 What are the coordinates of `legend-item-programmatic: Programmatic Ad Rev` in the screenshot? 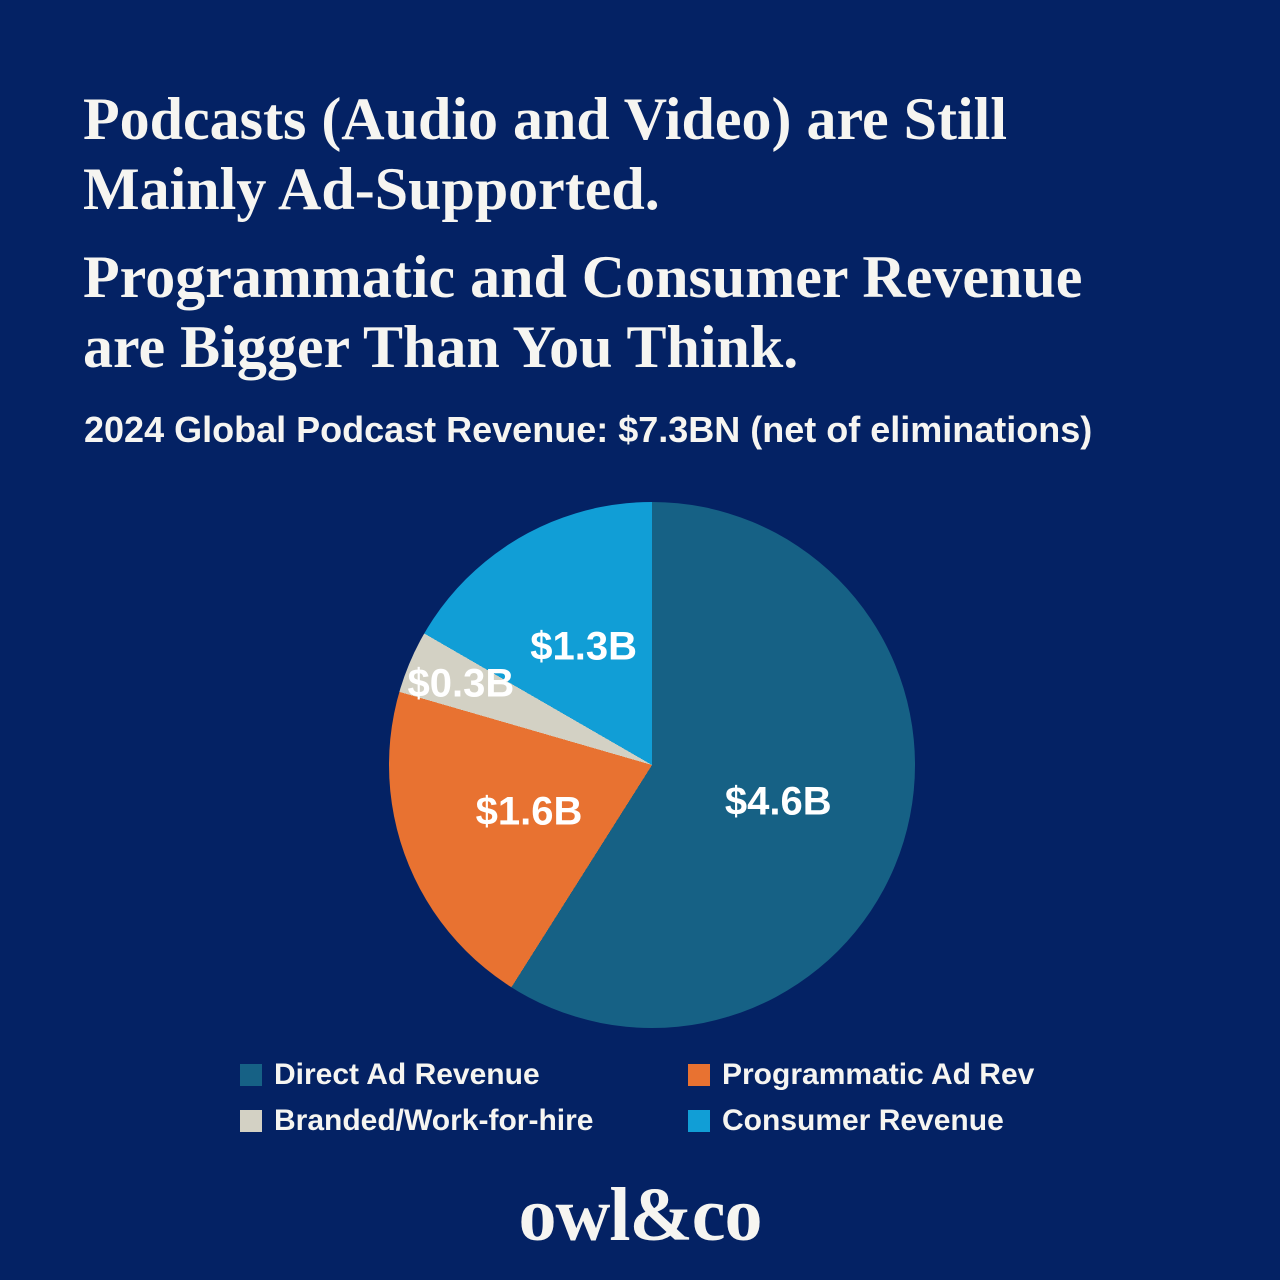 It's located at (861, 1075).